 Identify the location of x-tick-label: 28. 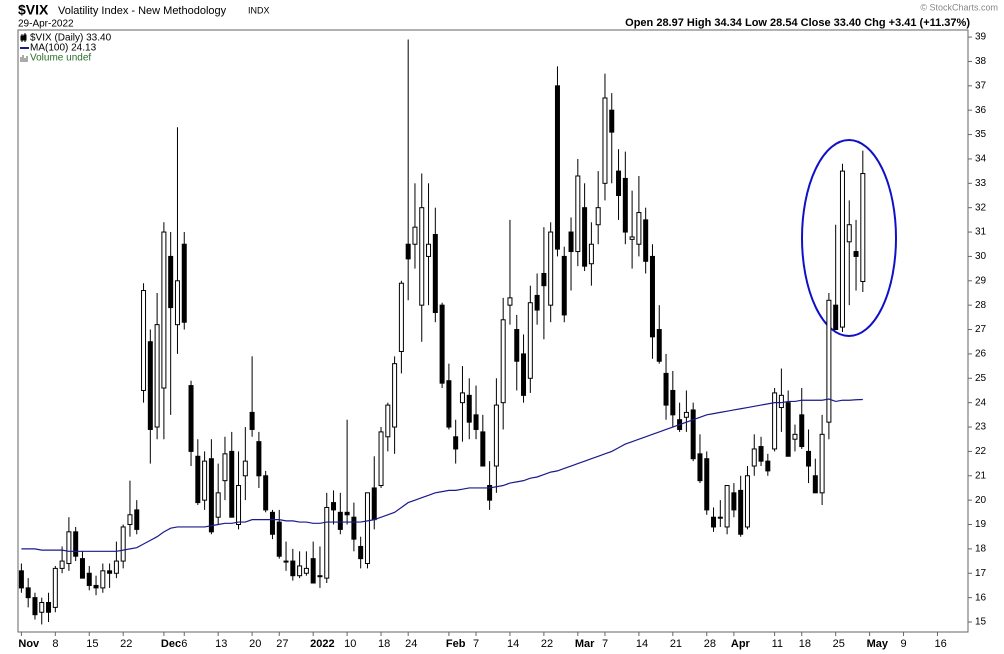
(710, 644).